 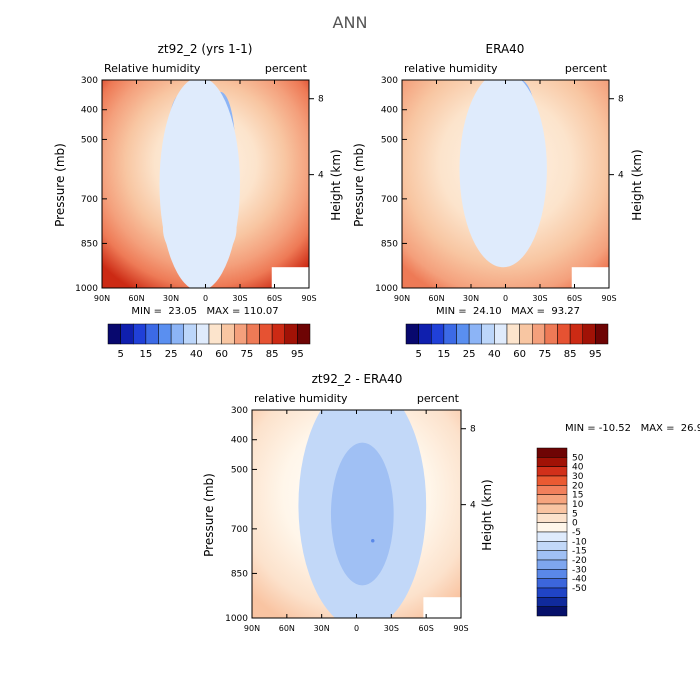 I want to click on colorbar-label: -40, so click(x=579, y=580).